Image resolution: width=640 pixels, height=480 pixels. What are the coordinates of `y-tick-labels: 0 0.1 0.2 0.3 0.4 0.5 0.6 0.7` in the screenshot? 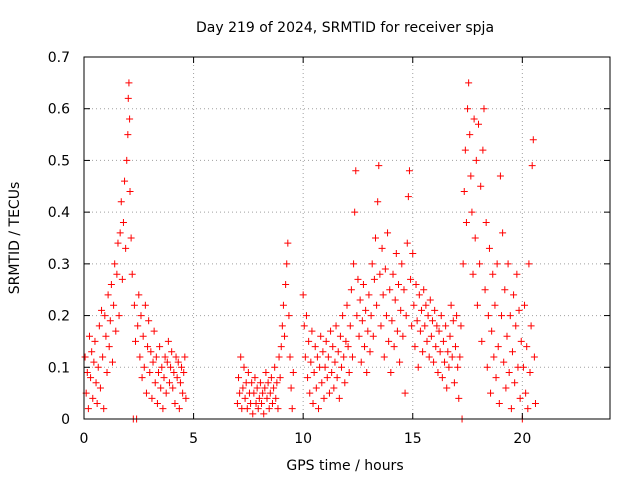 It's located at (59, 239).